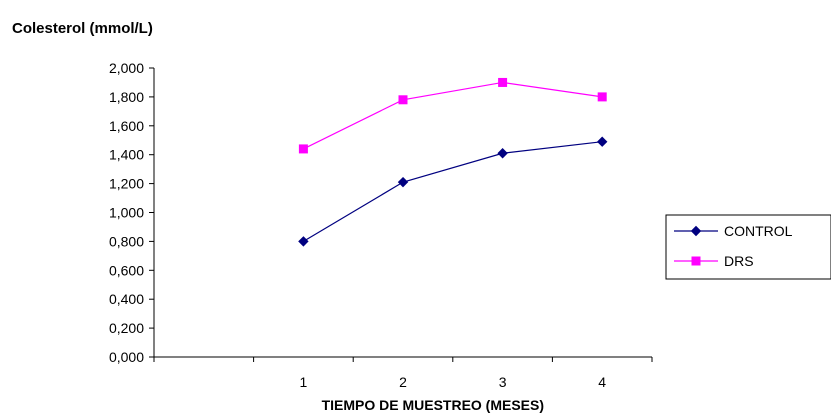  Describe the element at coordinates (126, 328) in the screenshot. I see `y-tick-label: 0,200` at that location.